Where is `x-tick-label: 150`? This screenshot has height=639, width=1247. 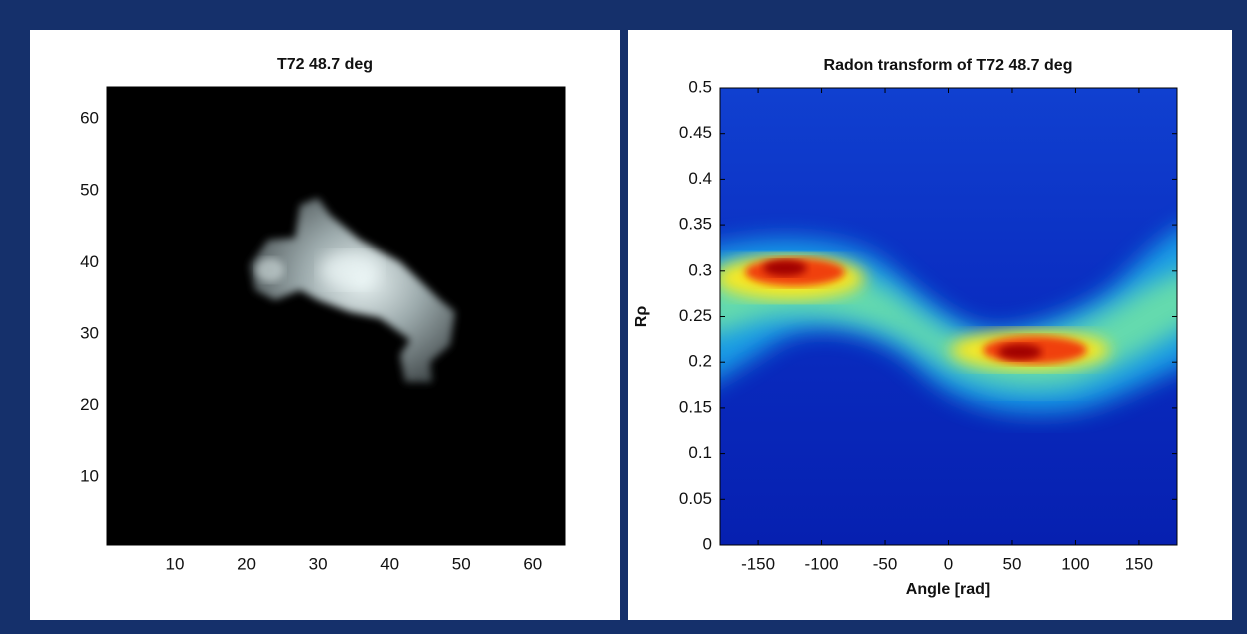 x-tick-label: 150 is located at coordinates (1139, 563).